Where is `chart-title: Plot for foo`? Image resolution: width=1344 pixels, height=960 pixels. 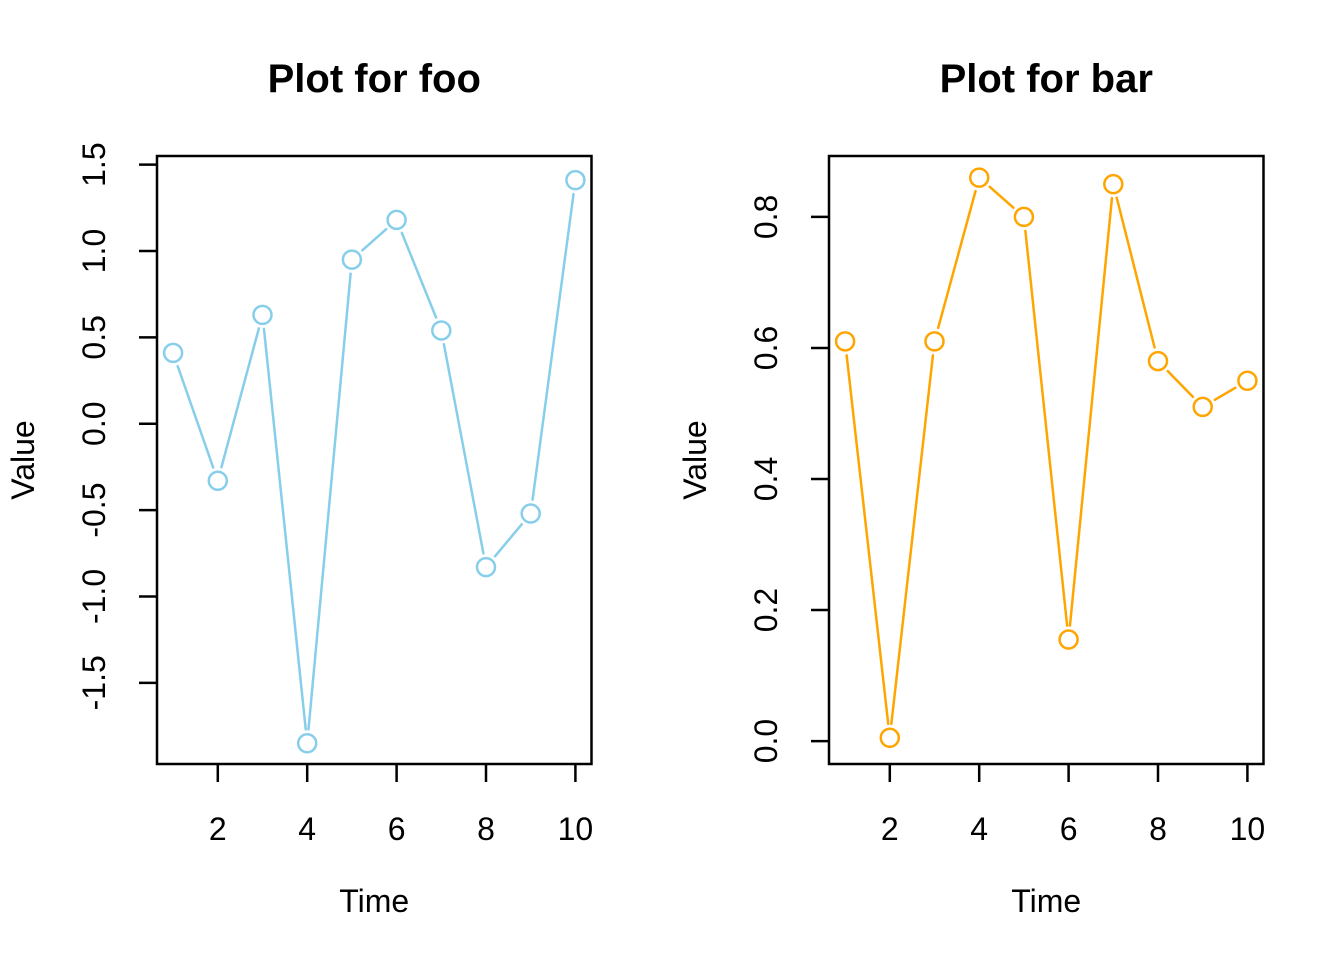 chart-title: Plot for foo is located at coordinates (374, 79).